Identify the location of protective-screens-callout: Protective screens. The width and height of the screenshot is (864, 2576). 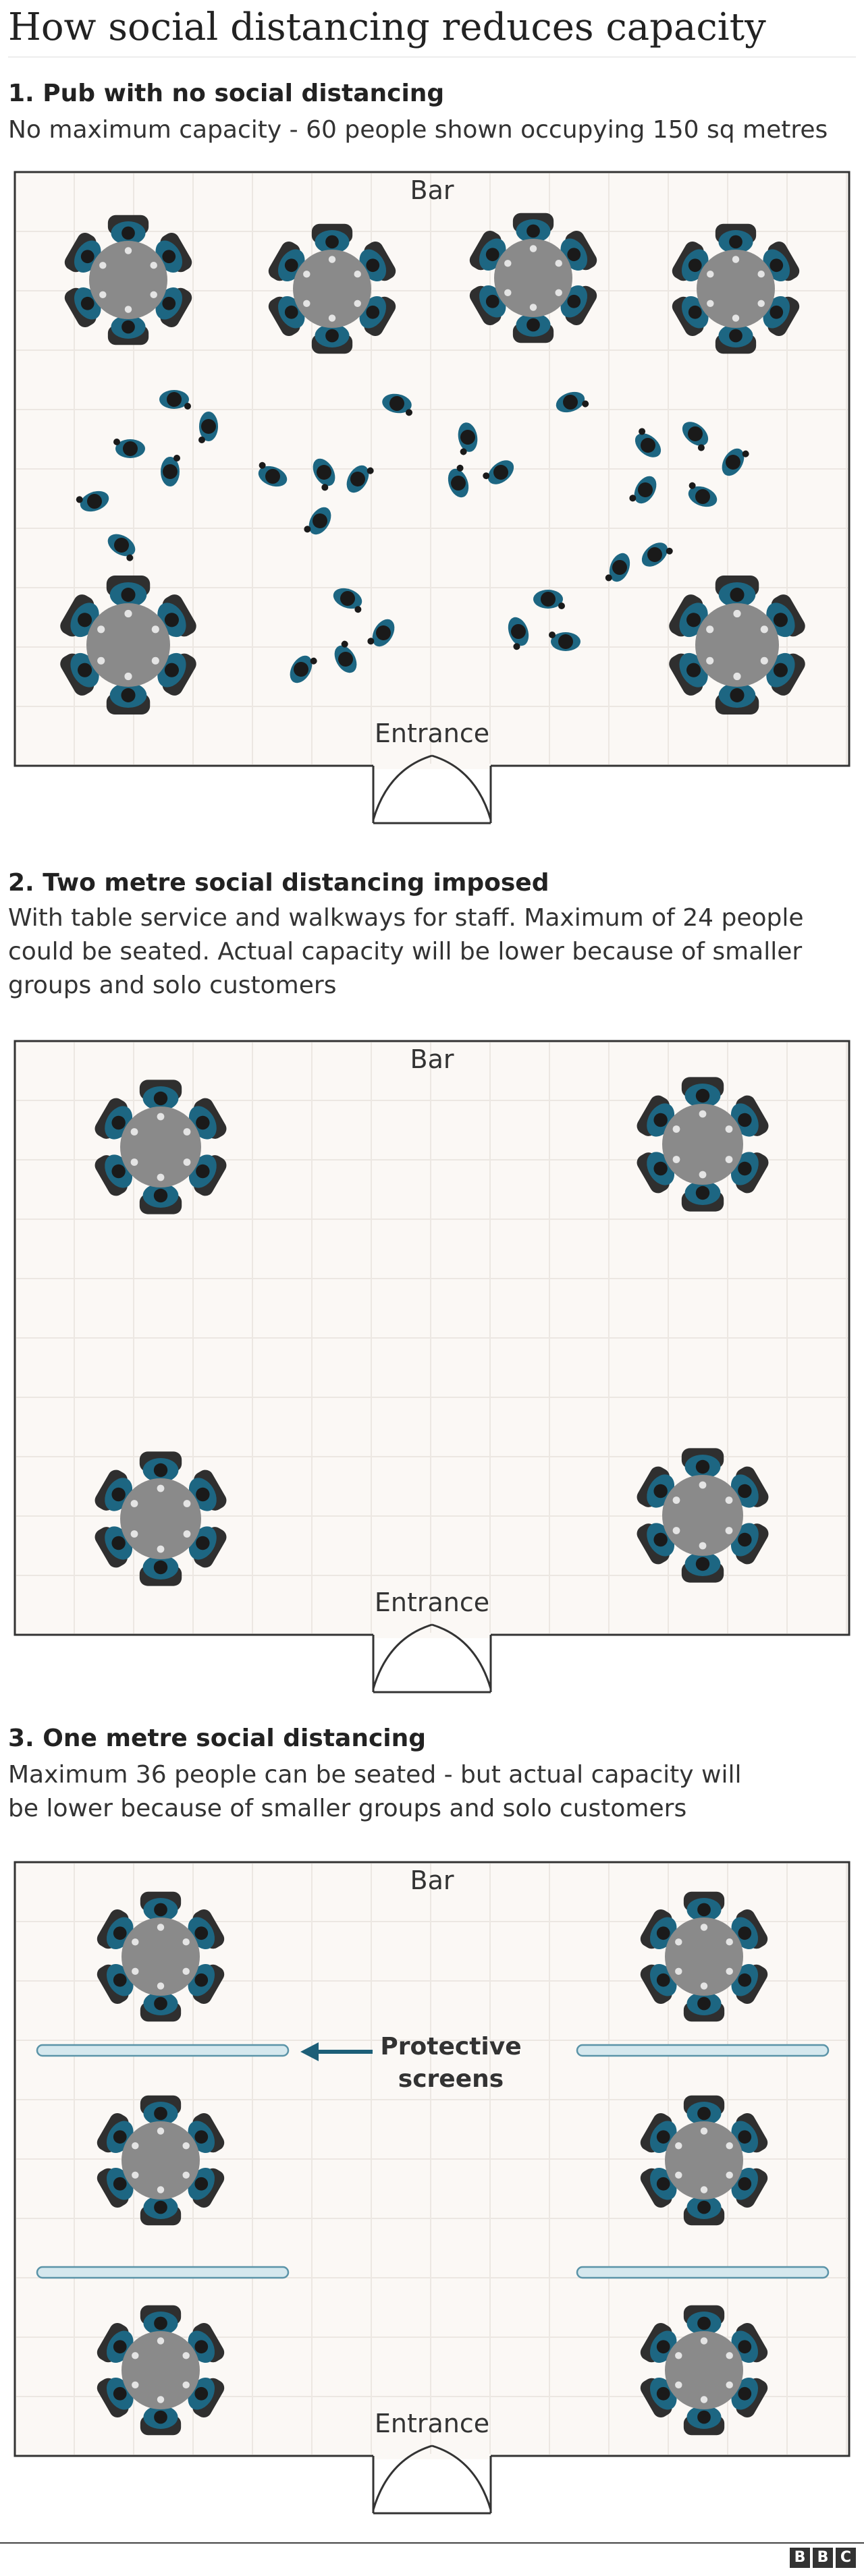
(411, 2063).